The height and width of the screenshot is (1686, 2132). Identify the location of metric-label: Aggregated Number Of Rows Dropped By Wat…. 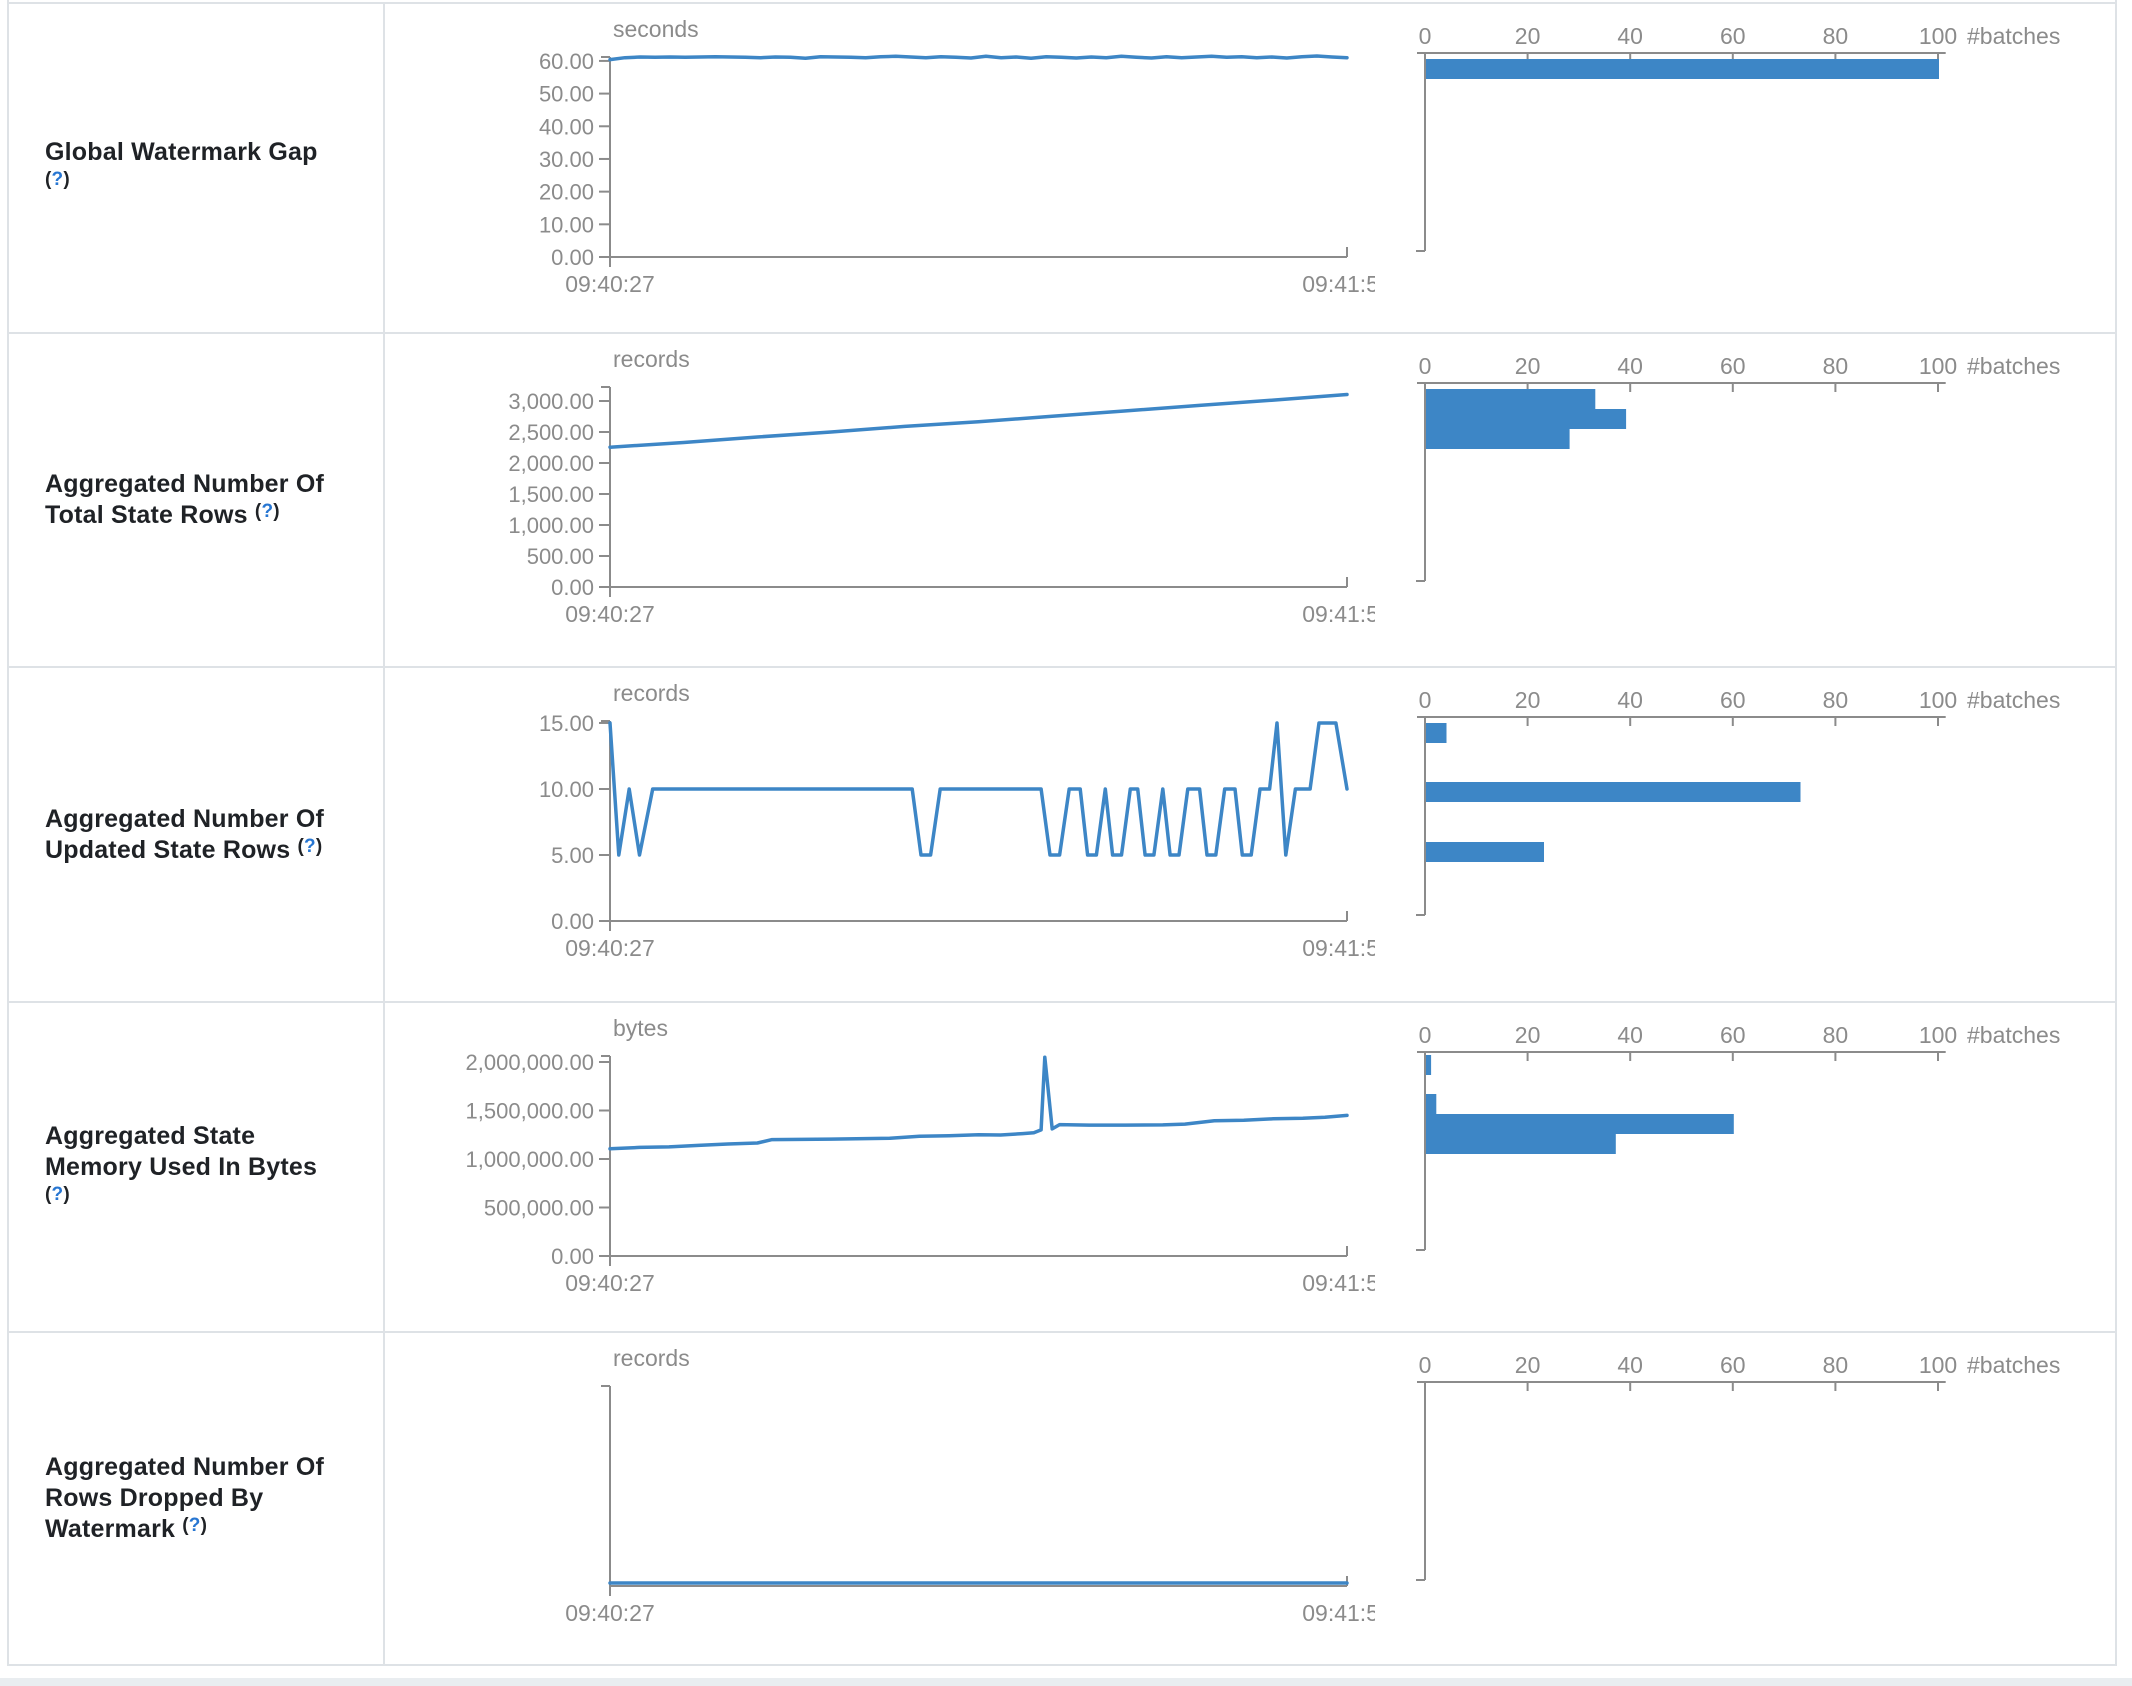
(194, 1498).